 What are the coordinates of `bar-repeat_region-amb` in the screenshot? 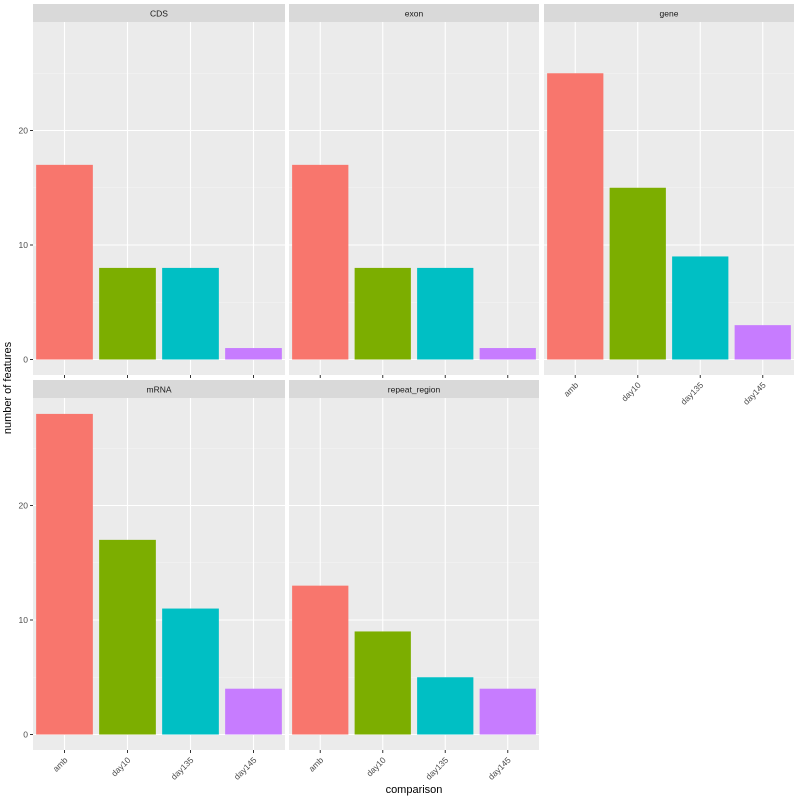 It's located at (320, 660).